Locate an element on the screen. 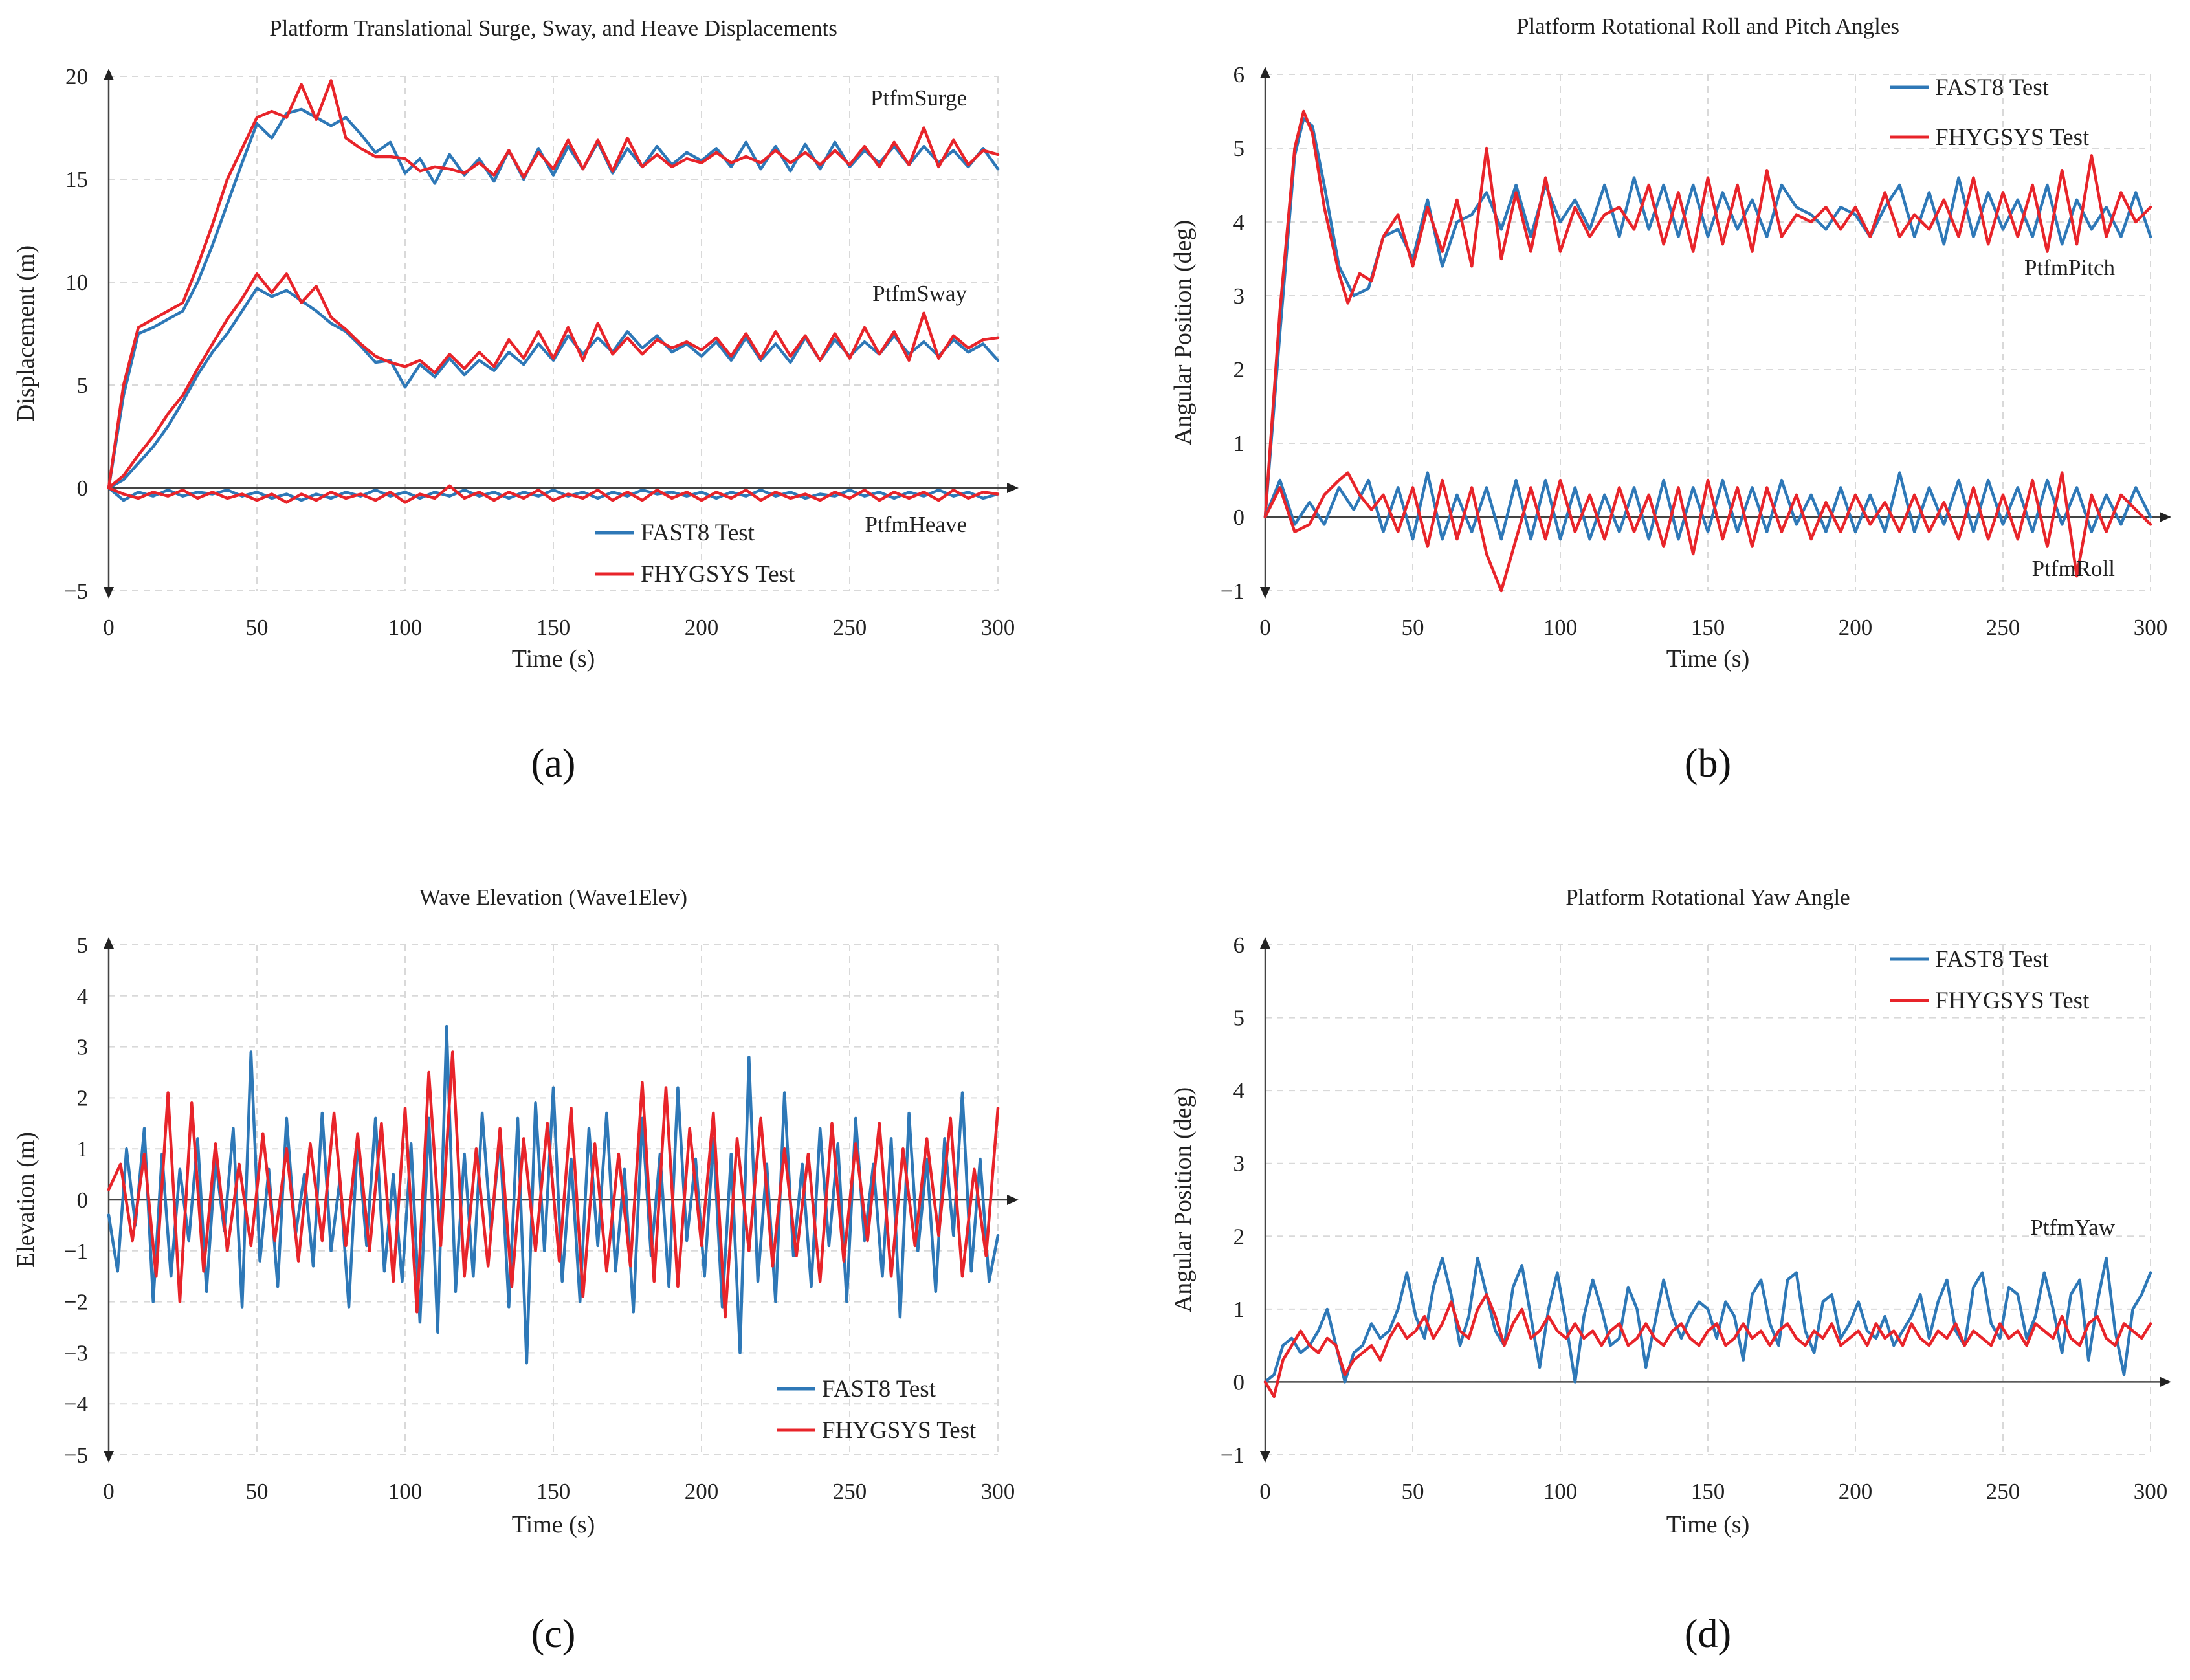 The width and height of the screenshot is (2190, 1680). series-line-fast8 is located at coordinates (1707, 1320).